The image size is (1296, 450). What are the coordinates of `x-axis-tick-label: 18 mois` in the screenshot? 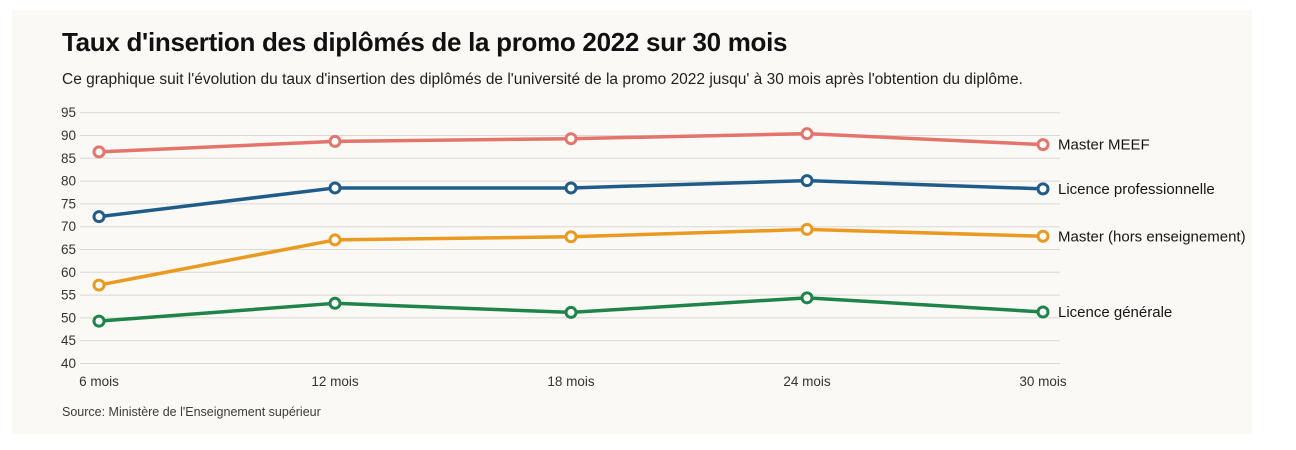 It's located at (571, 381).